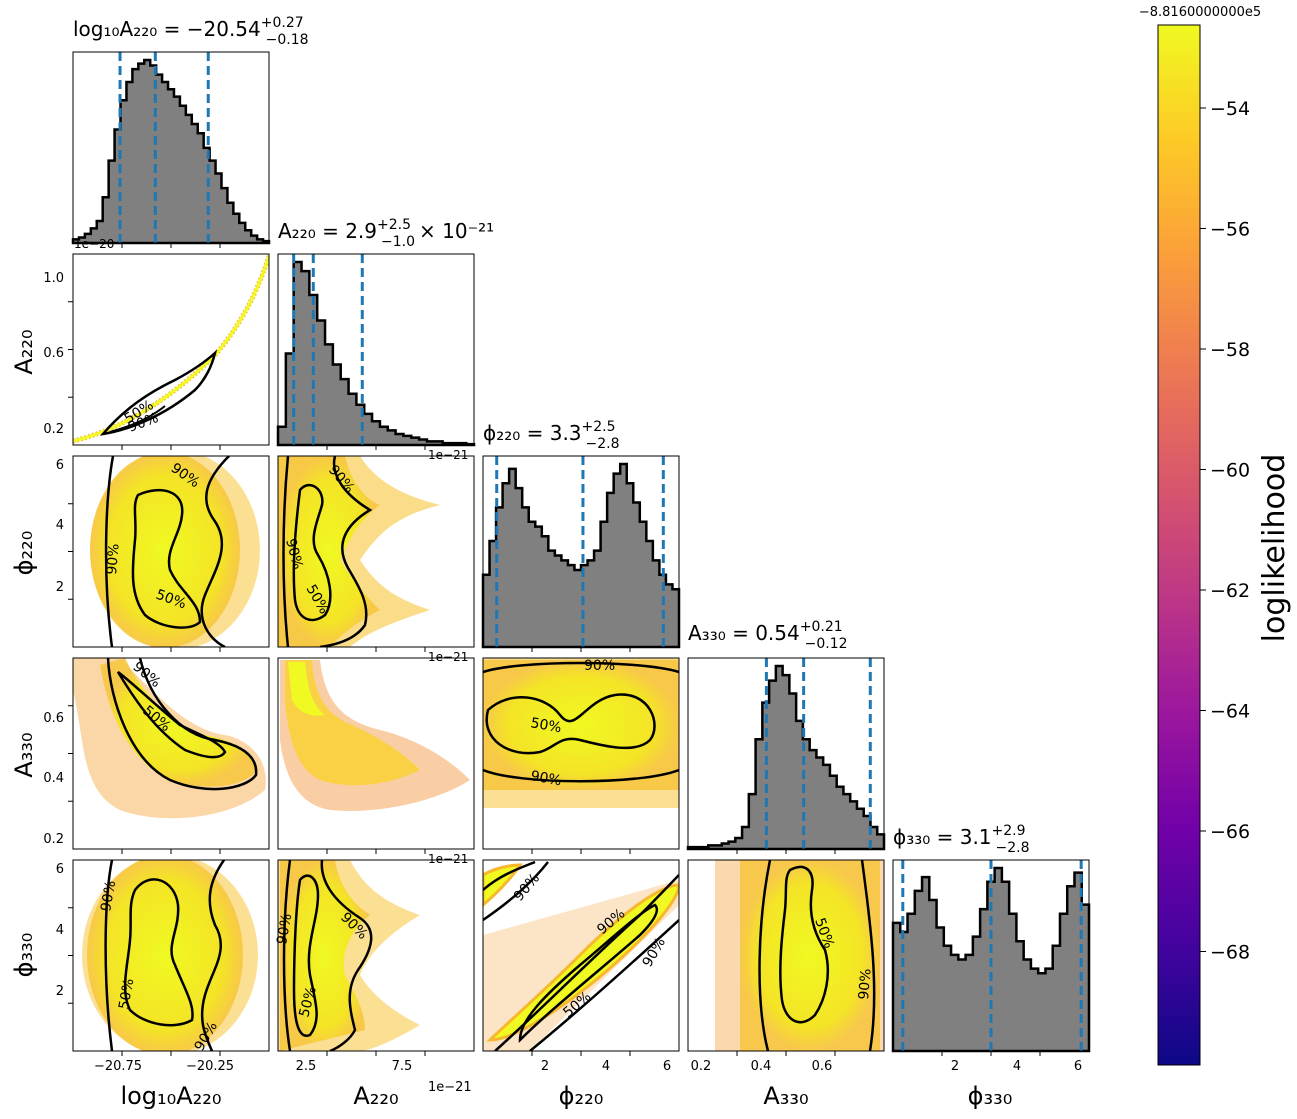 The width and height of the screenshot is (1297, 1119). I want to click on yticks-row1: 1.0 0.6 0.2, so click(53, 354).